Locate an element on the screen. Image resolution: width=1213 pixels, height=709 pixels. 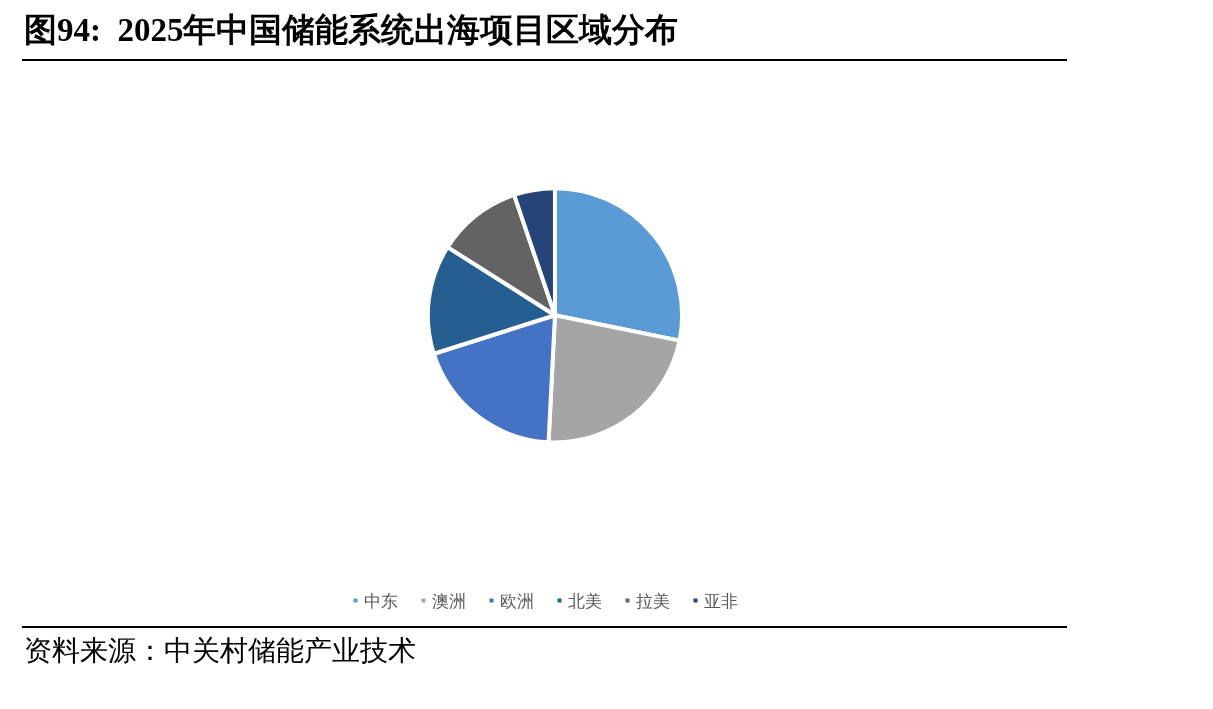
legend-label: 拉美 is located at coordinates (652, 600).